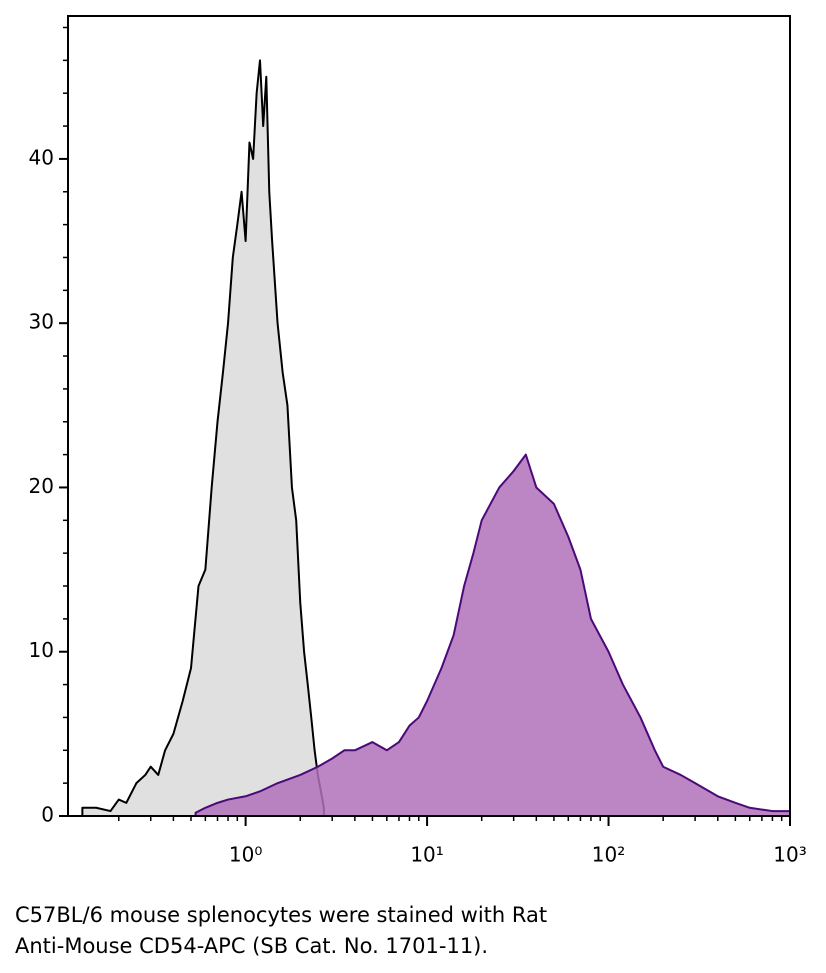  I want to click on y-tick-label: 40, so click(41, 157).